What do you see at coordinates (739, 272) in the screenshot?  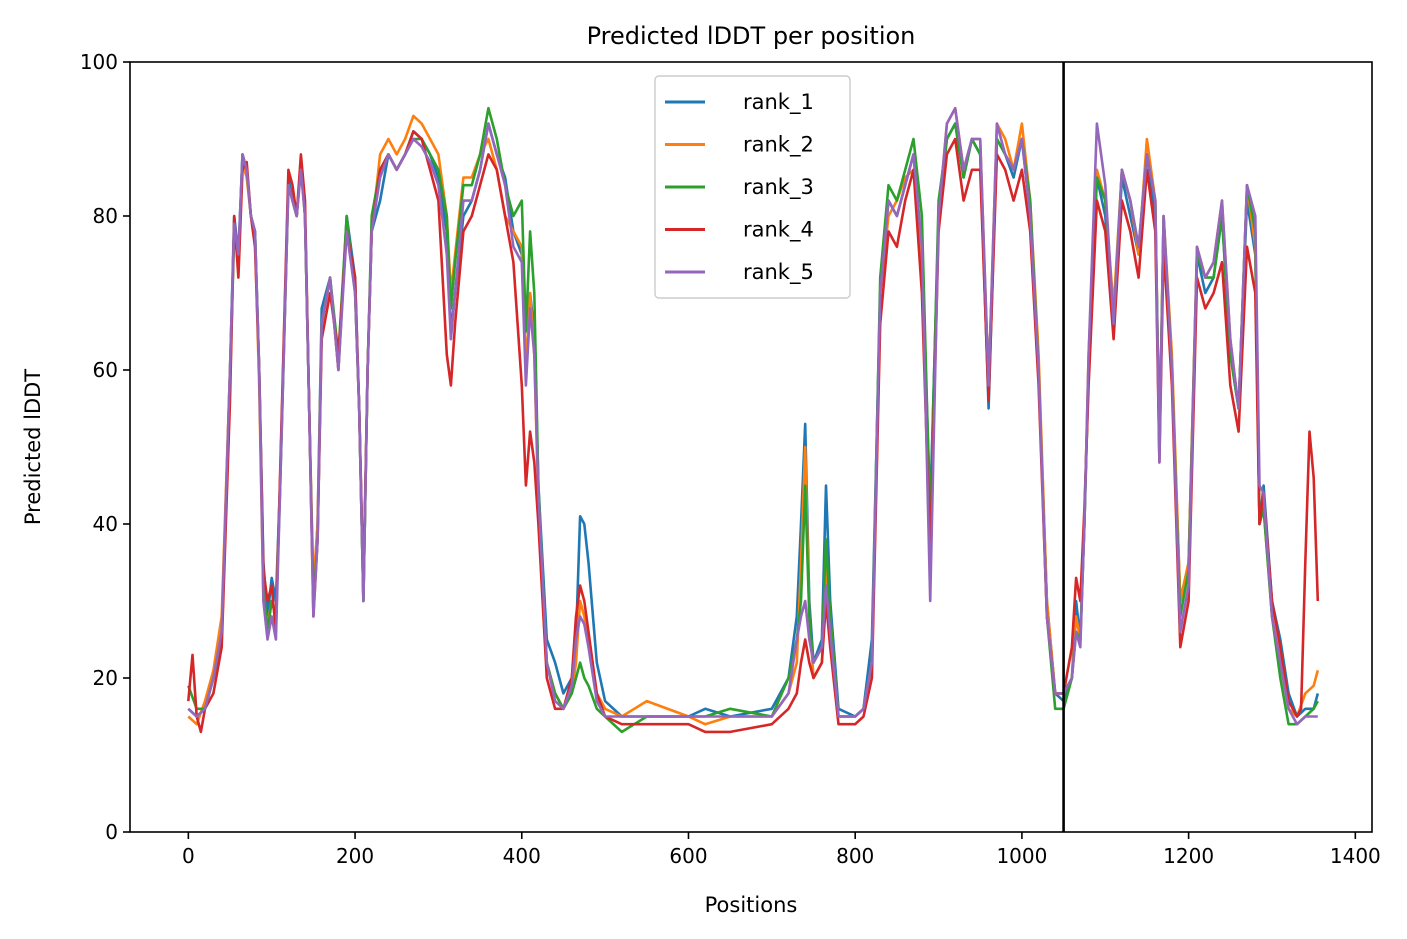 I see `legend-item-rank-5: rank_5` at bounding box center [739, 272].